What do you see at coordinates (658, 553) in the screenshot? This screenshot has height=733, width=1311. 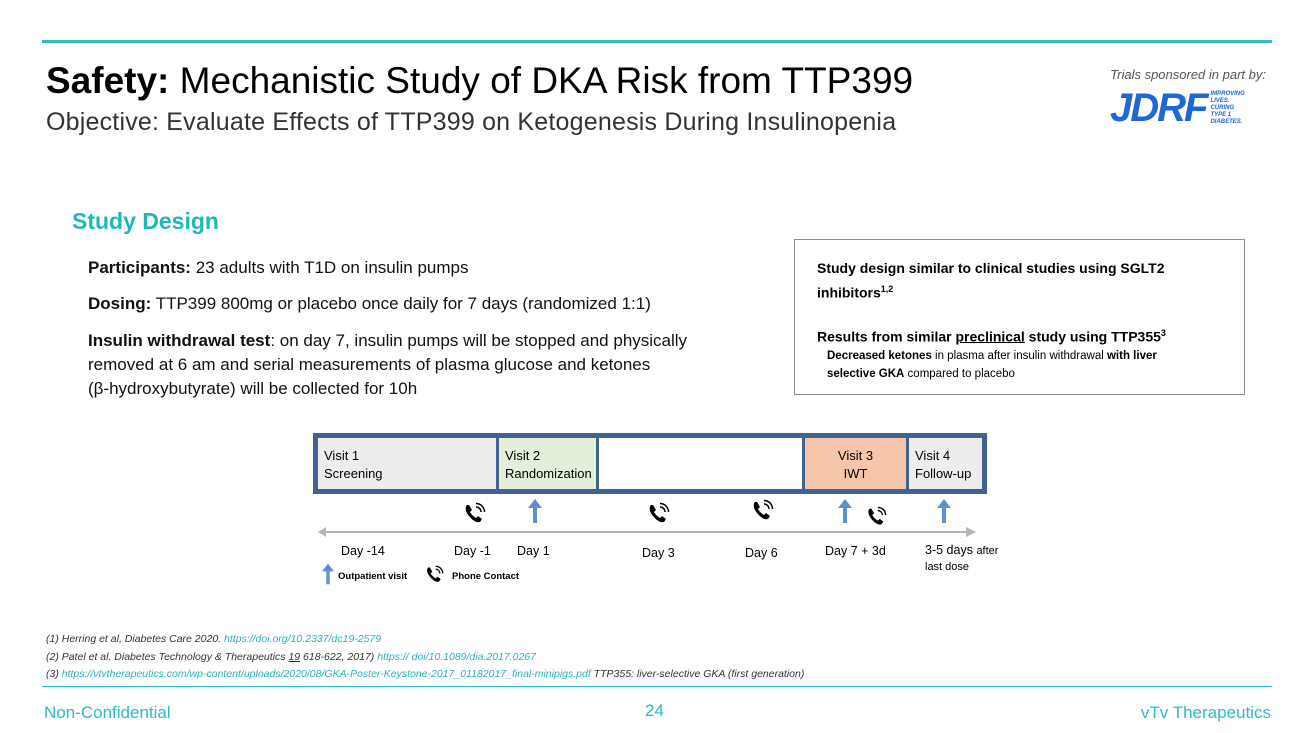 I see `day-label: Day 3` at bounding box center [658, 553].